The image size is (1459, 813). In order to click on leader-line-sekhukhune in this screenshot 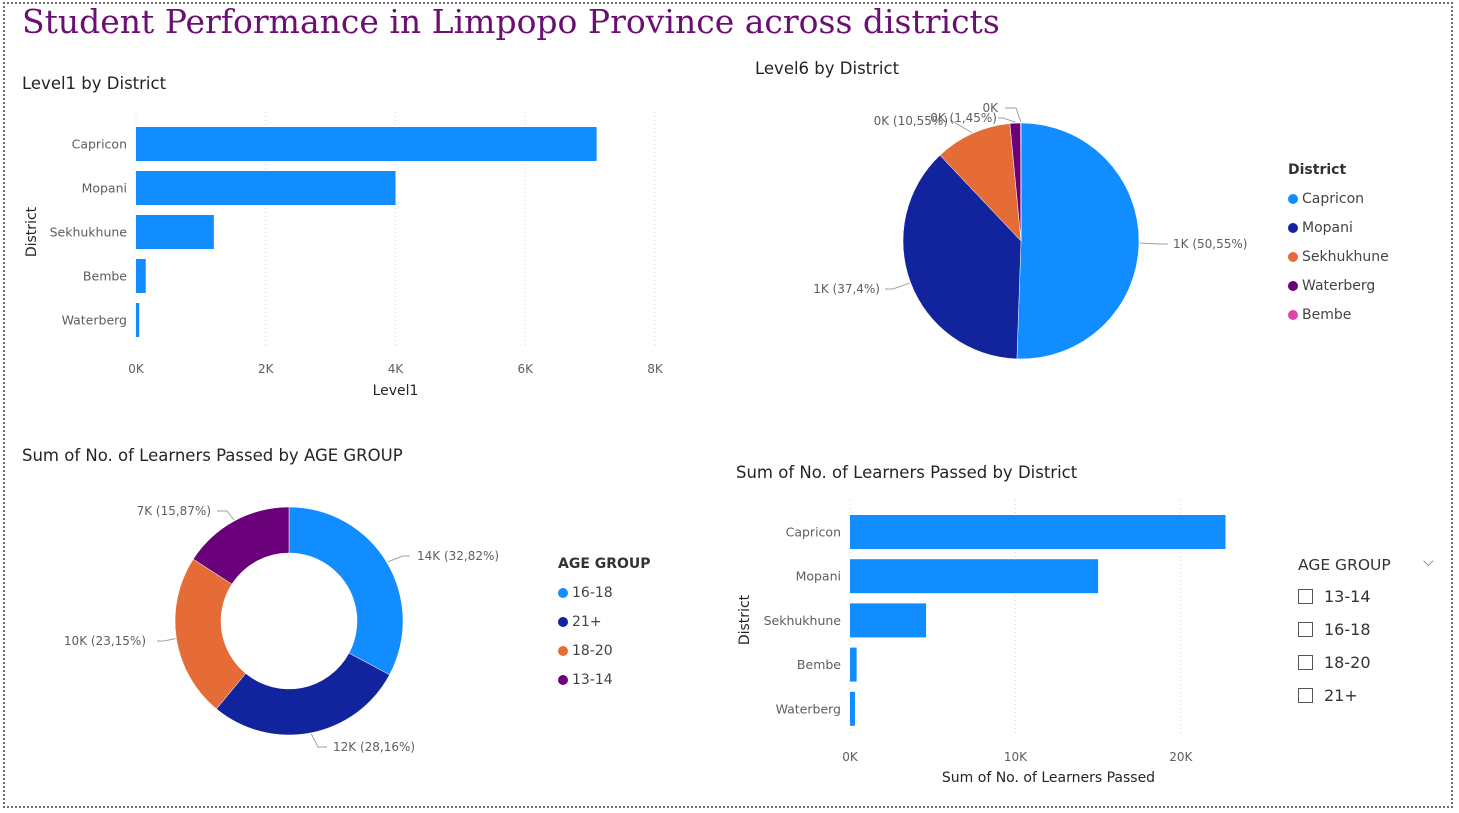, I will do `click(961, 127)`.